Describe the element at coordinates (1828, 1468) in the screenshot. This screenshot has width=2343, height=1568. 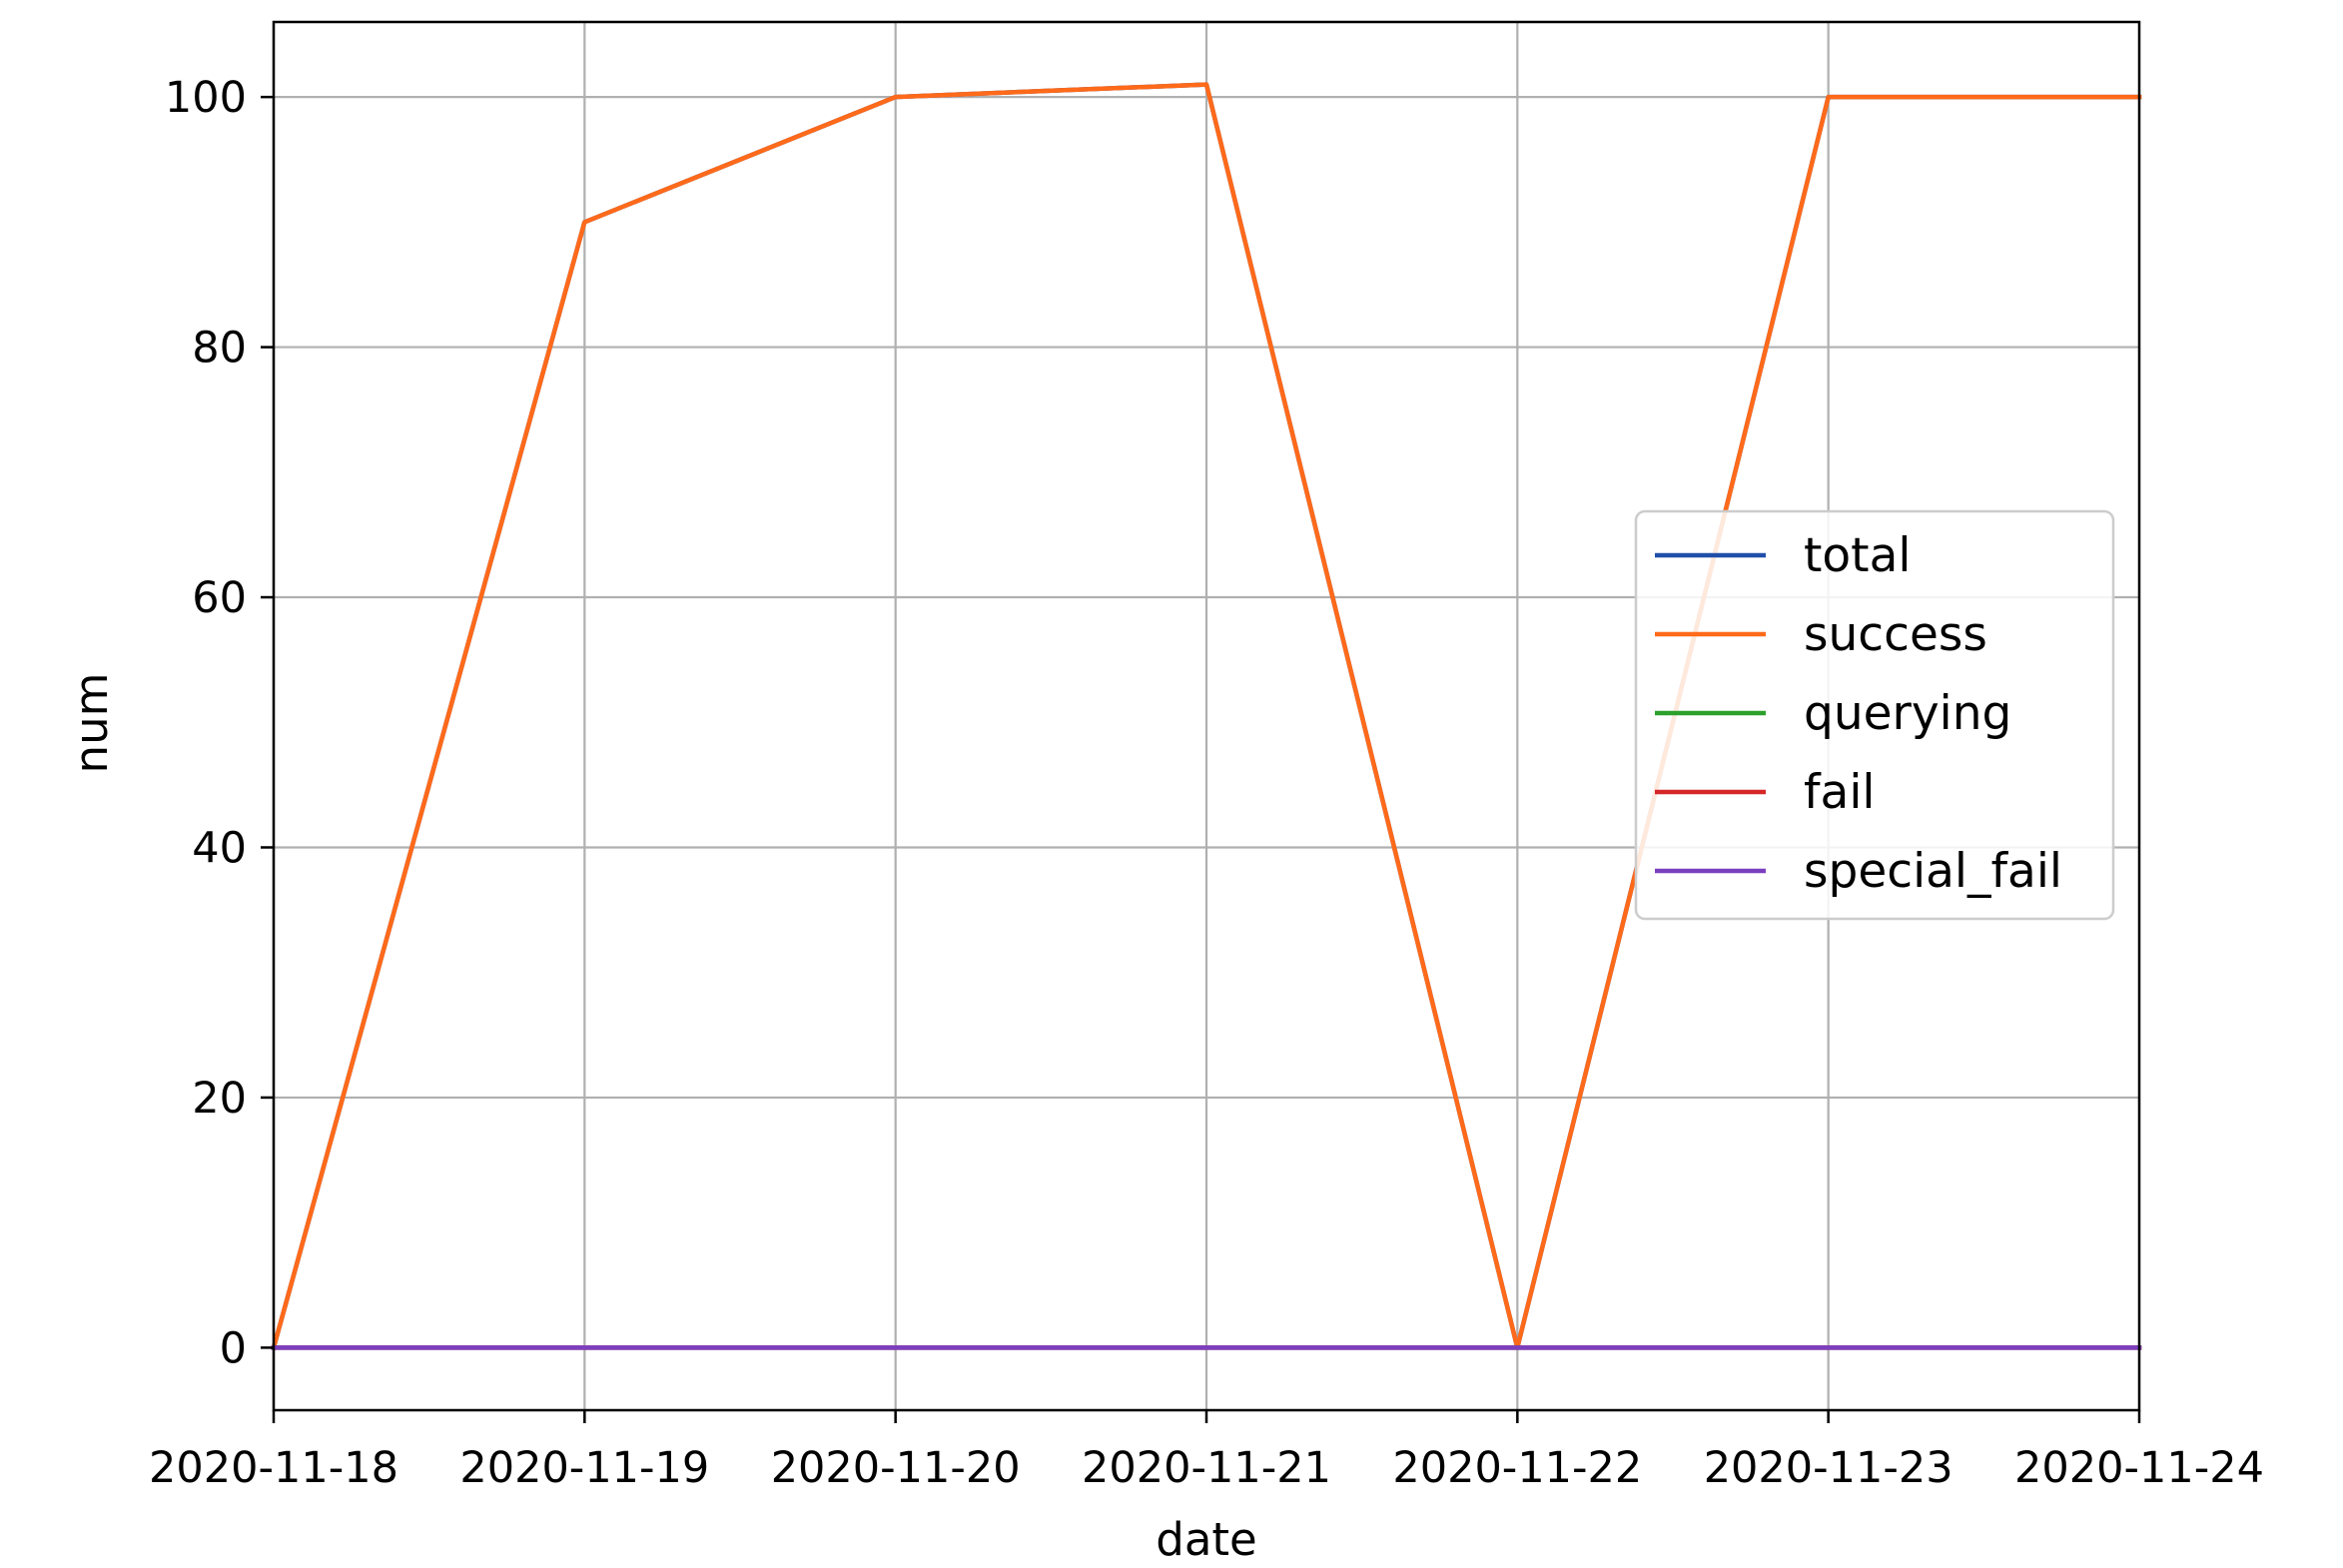
I see `x-tick-label: 2020-11-23` at that location.